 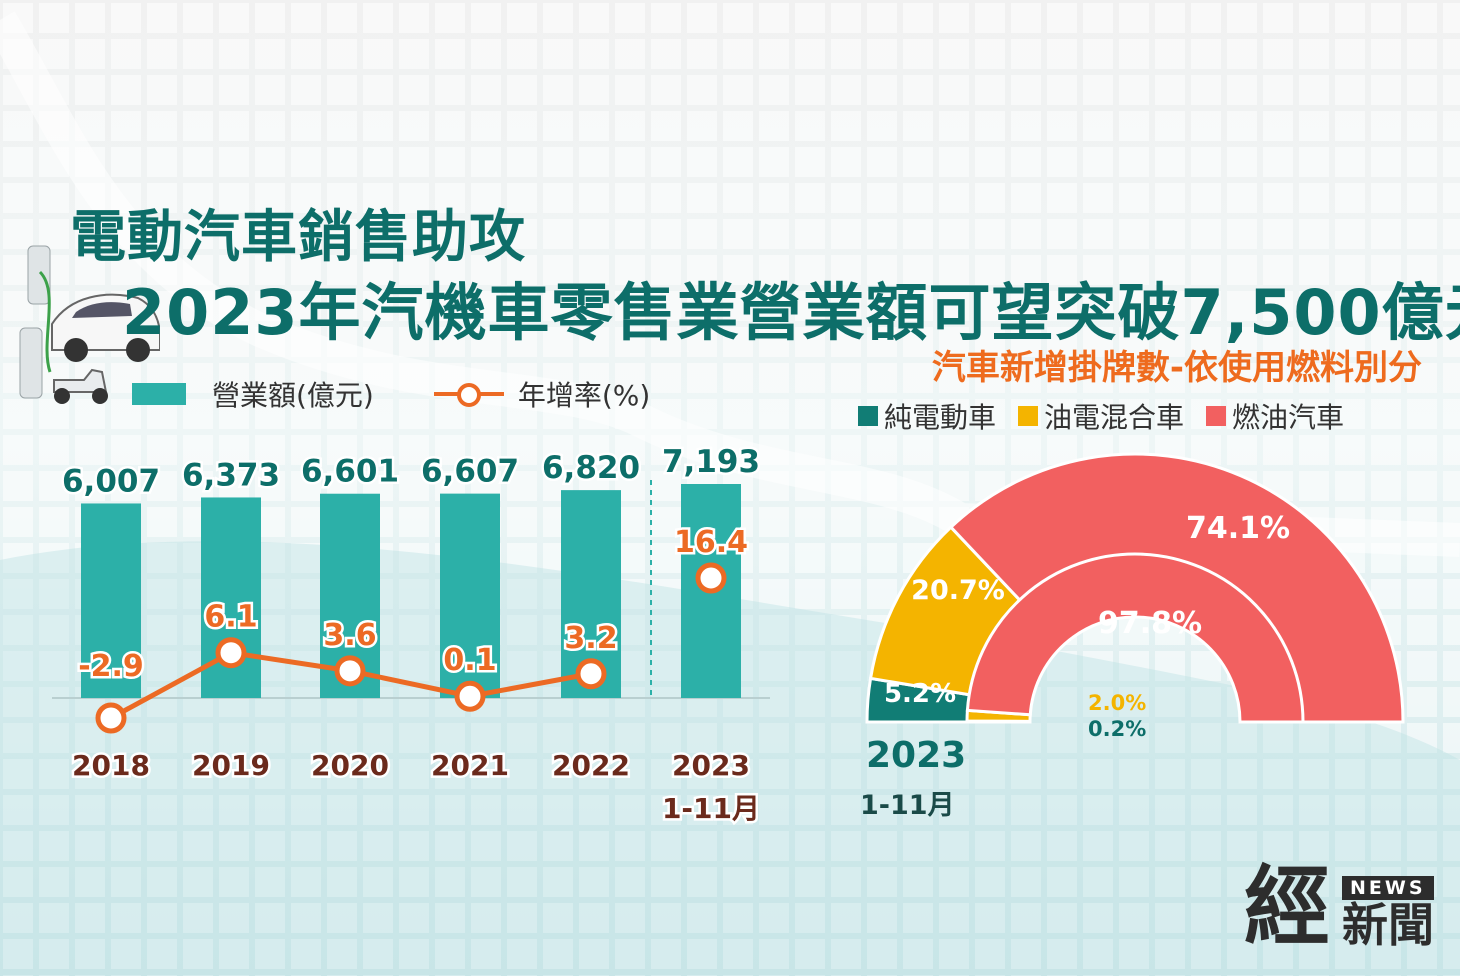 What do you see at coordinates (470, 765) in the screenshot?
I see `x-tick-2021: 2021` at bounding box center [470, 765].